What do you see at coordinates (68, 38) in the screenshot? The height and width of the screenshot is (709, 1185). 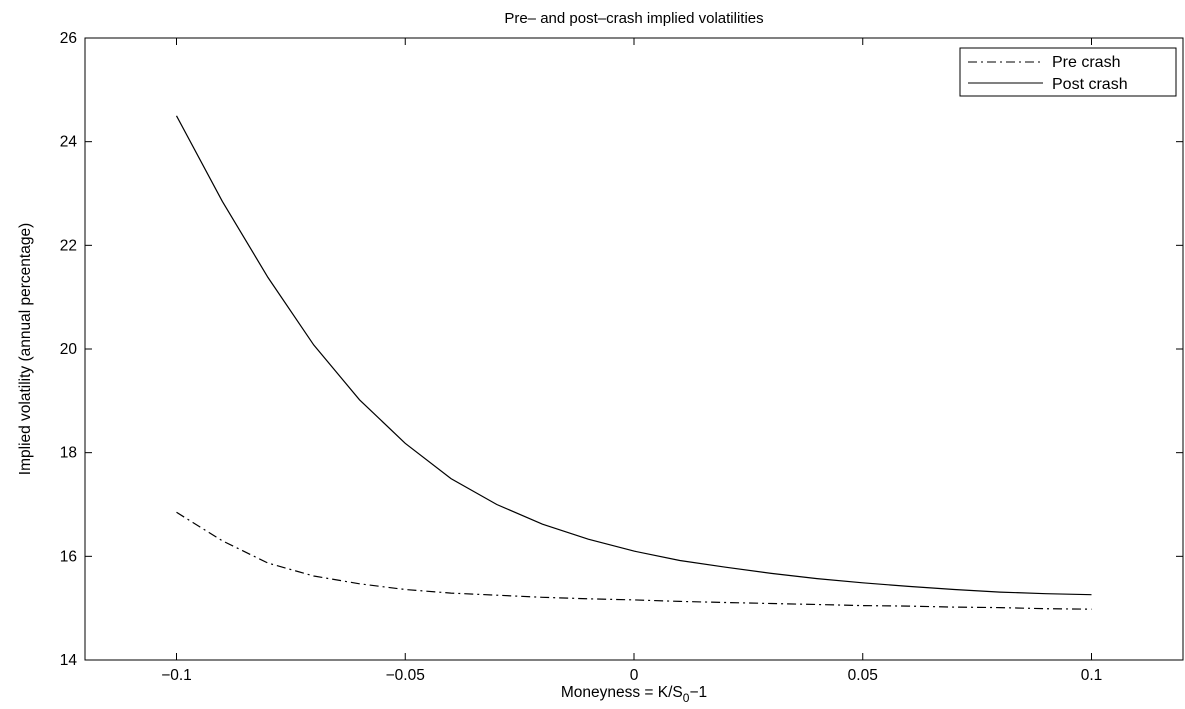 I see `y-tick-label: 26` at bounding box center [68, 38].